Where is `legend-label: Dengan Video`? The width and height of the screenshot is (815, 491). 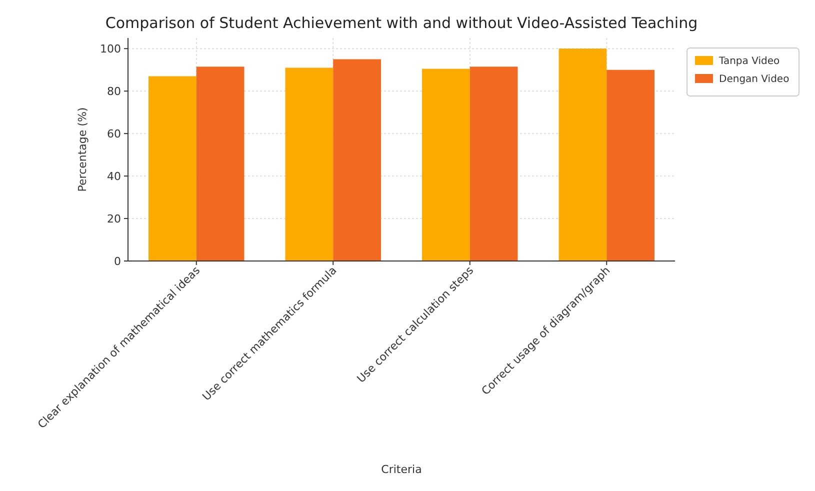
legend-label: Dengan Video is located at coordinates (754, 79).